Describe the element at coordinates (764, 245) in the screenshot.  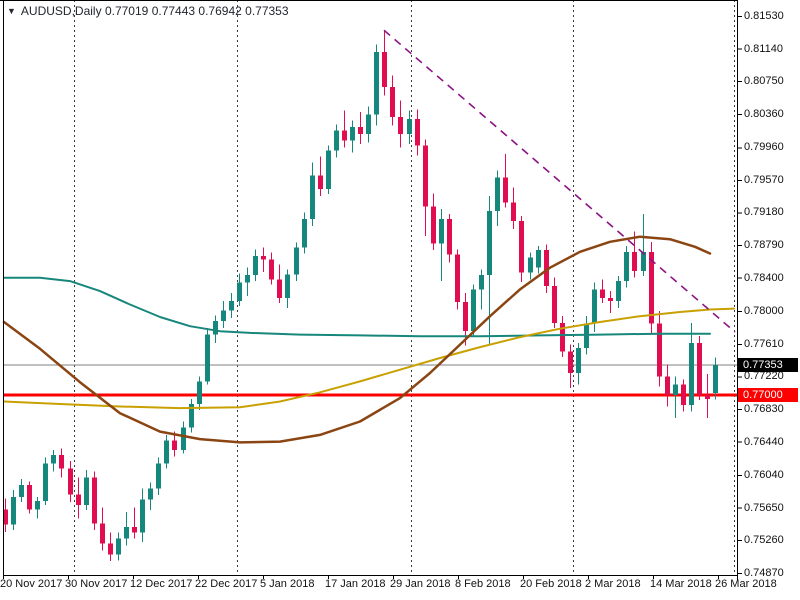
I see `price-axis-label: 0.78790` at that location.